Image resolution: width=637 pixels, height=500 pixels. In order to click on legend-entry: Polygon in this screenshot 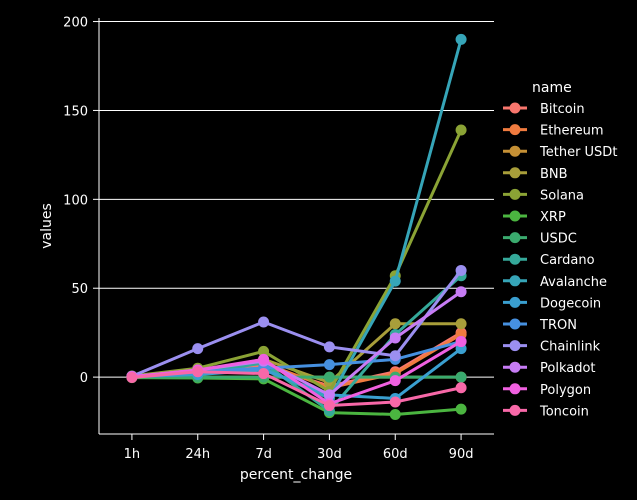, I will do `click(547, 390)`.